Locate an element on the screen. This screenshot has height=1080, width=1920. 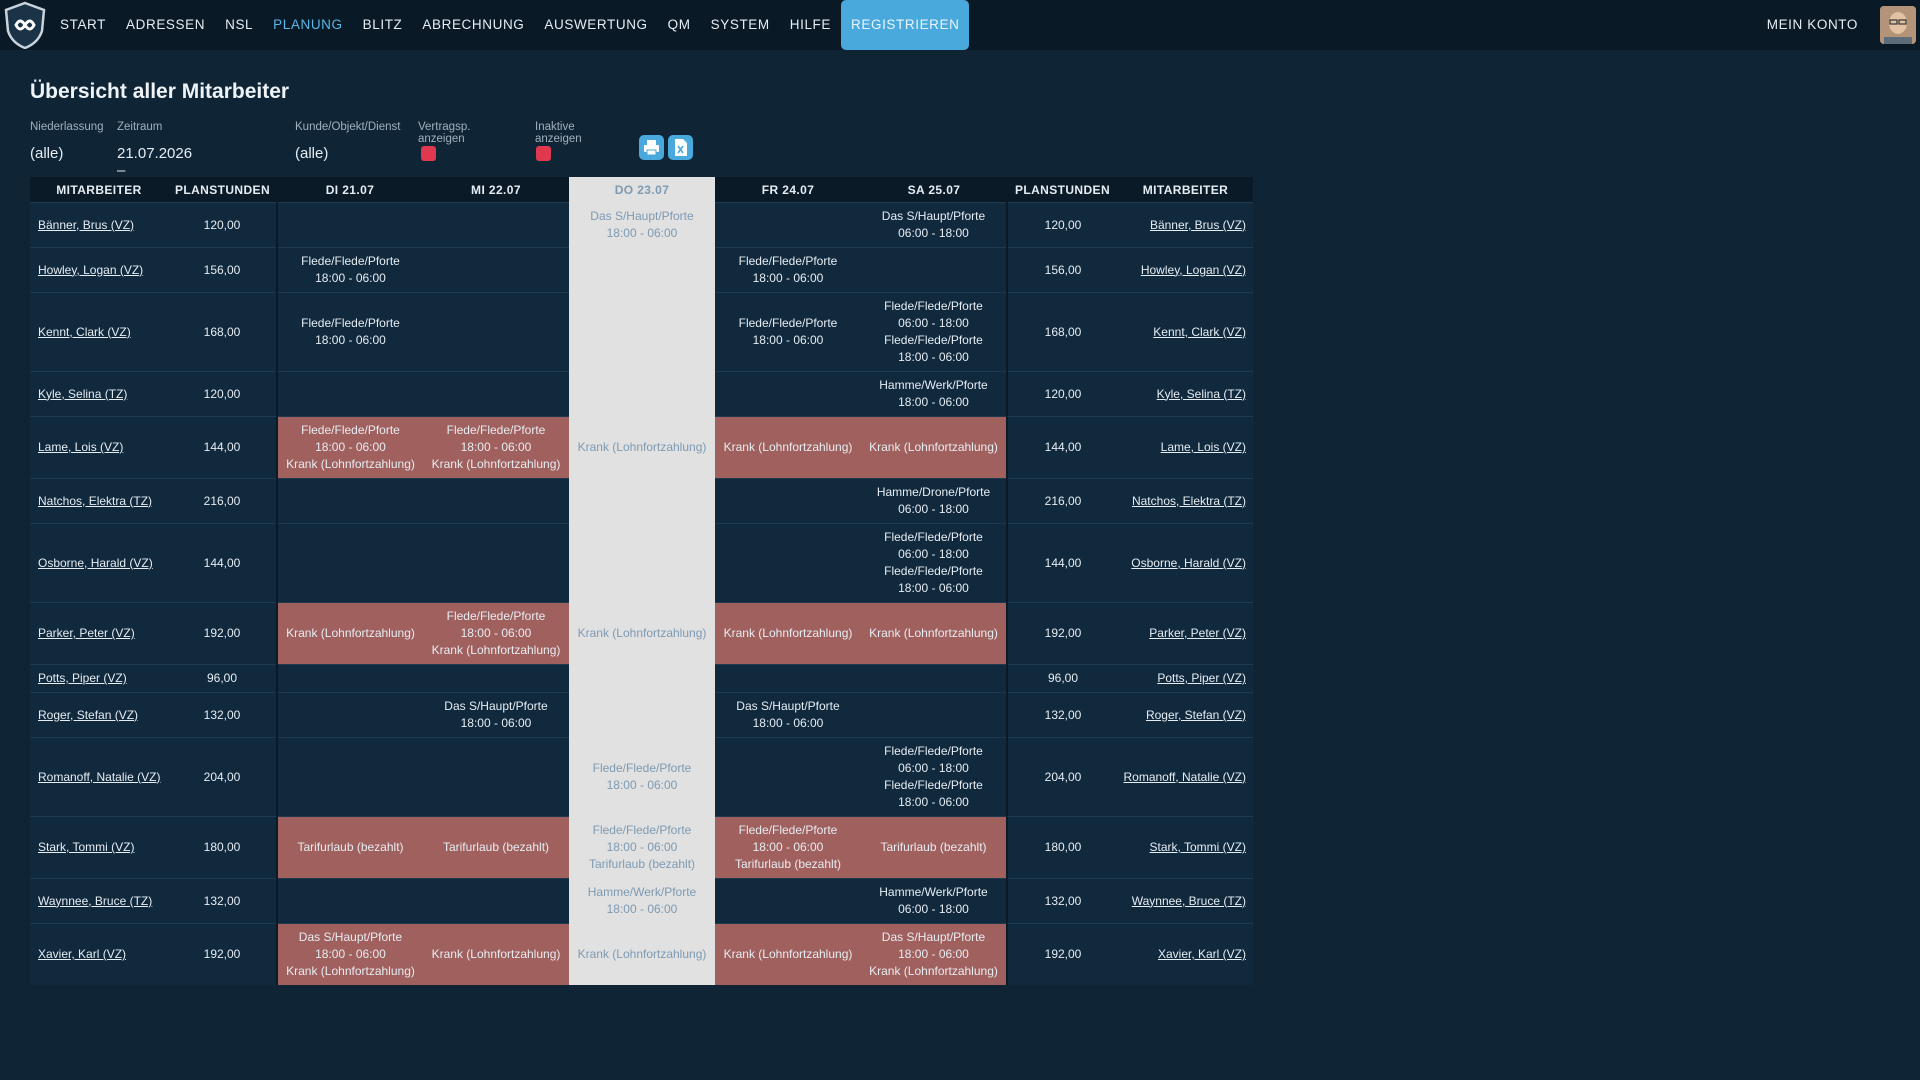
name-cell: Potts, Piper (VZ) is located at coordinates (1185, 678).